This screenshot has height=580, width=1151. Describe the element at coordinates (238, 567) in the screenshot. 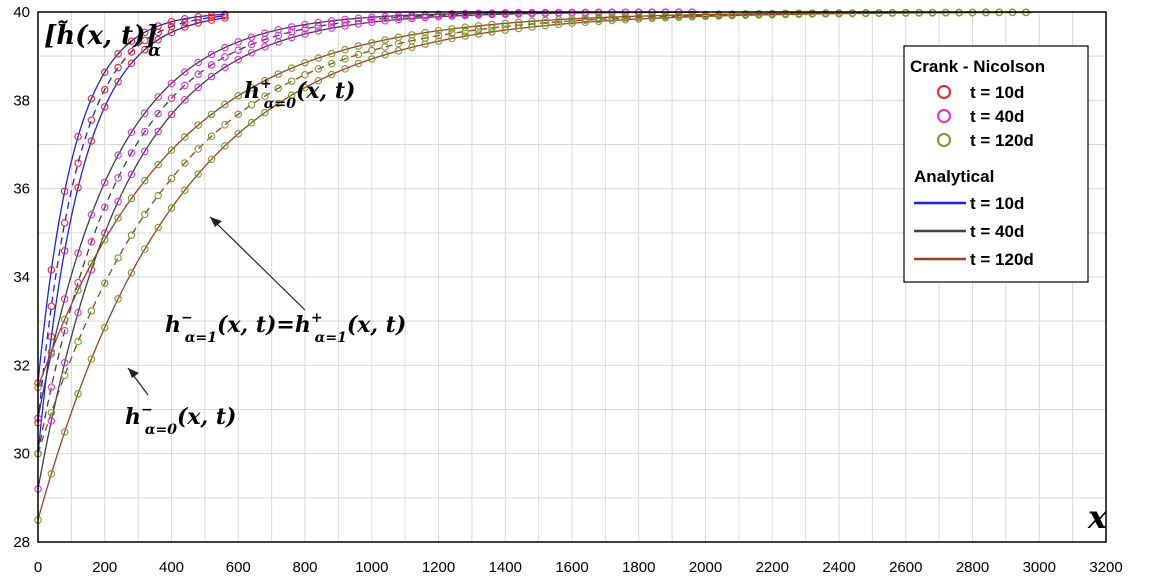

I see `x-tick-label: 600` at that location.